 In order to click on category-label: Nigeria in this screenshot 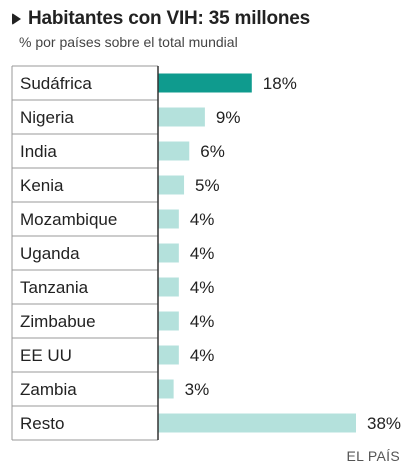, I will do `click(47, 117)`.